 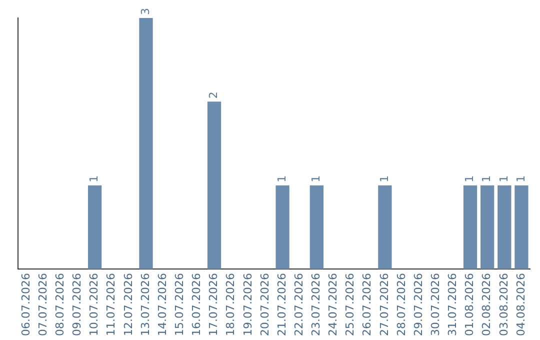 I want to click on x-tick-label: 24.07.2026, so click(x=333, y=304).